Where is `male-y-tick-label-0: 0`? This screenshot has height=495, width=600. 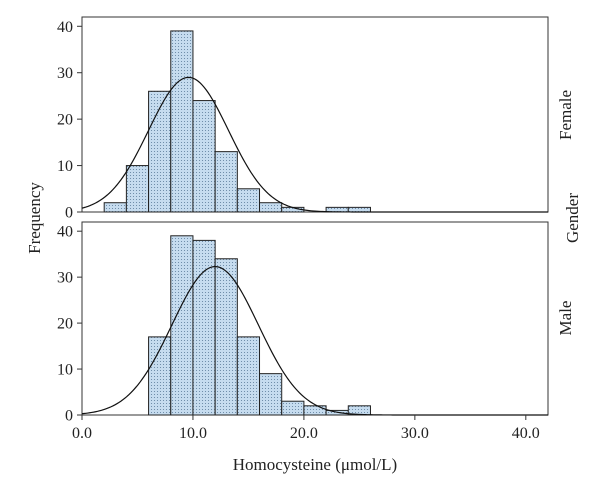 male-y-tick-label-0: 0 is located at coordinates (69, 416).